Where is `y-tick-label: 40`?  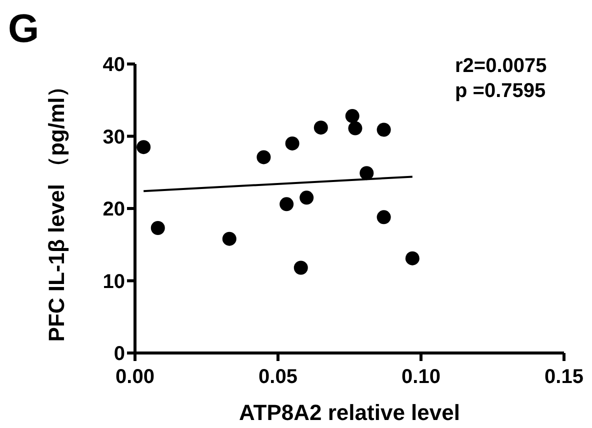
y-tick-label: 40 is located at coordinates (113, 65).